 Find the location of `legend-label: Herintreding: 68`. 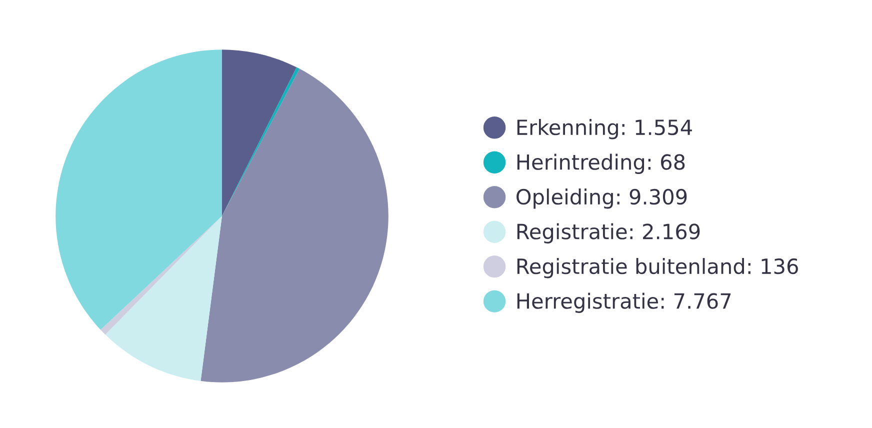

legend-label: Herintreding: 68 is located at coordinates (601, 164).